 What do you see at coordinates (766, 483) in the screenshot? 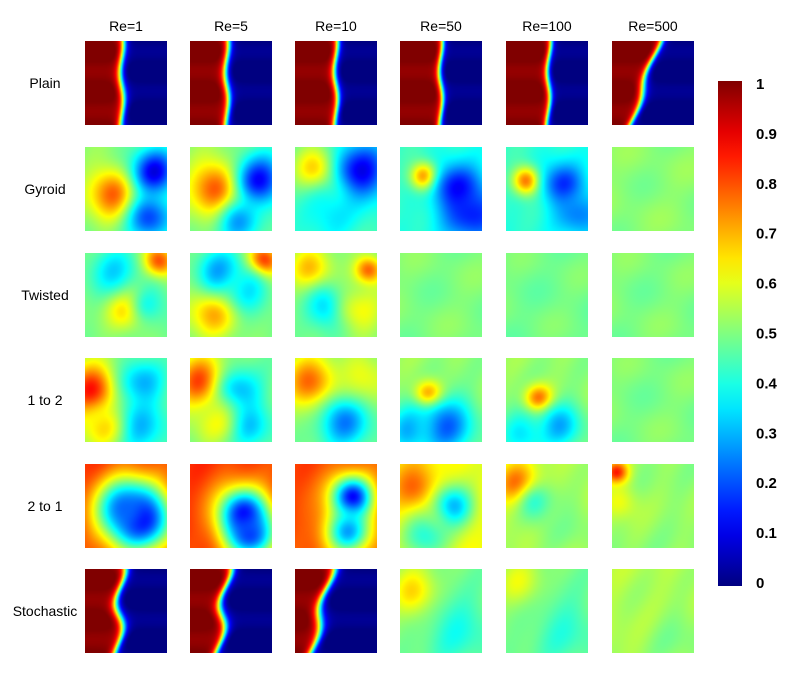
I see `colorbar-tick-label: 0.2` at bounding box center [766, 483].